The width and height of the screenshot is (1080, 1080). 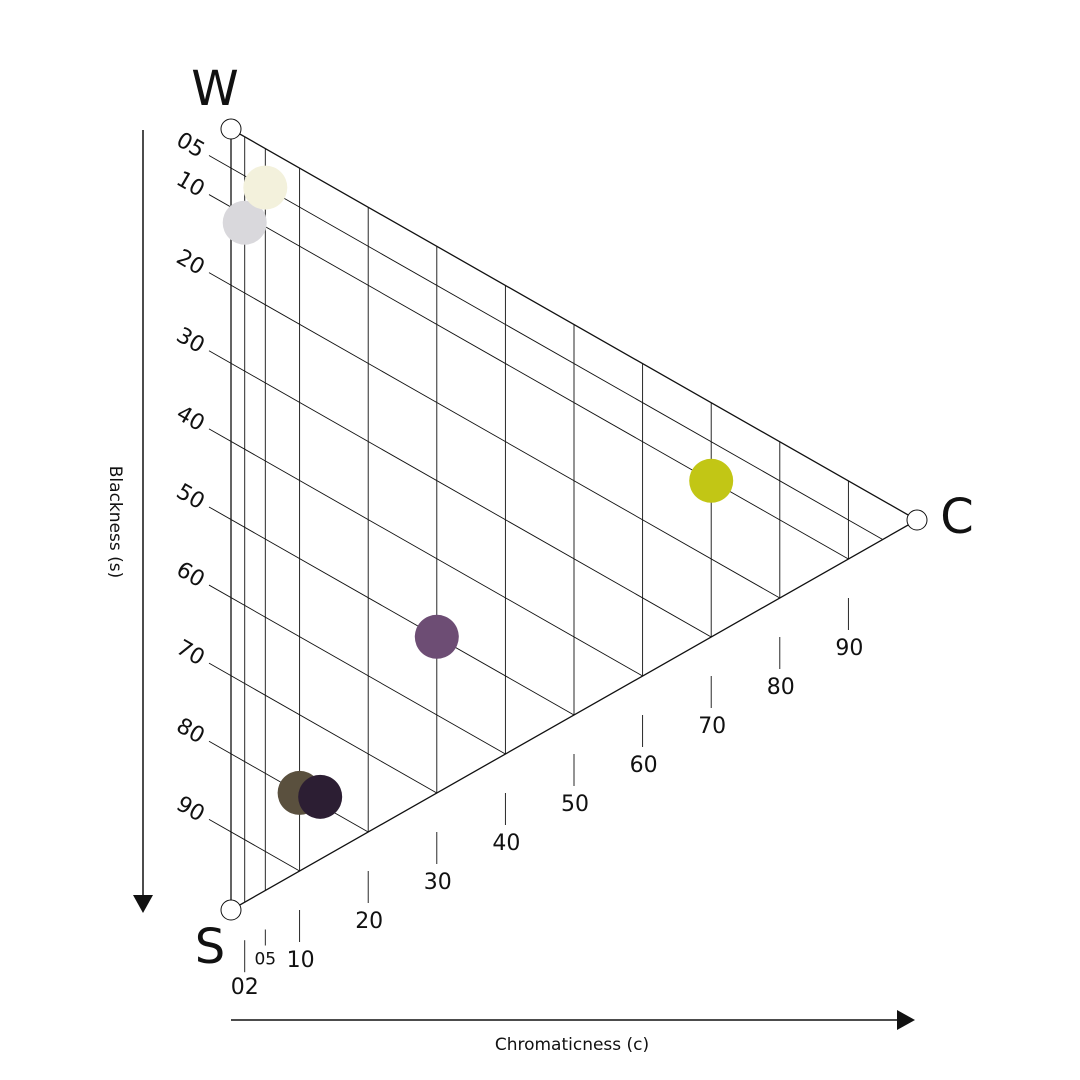 What do you see at coordinates (245, 987) in the screenshot?
I see `chromaticness-tick-label: 02` at bounding box center [245, 987].